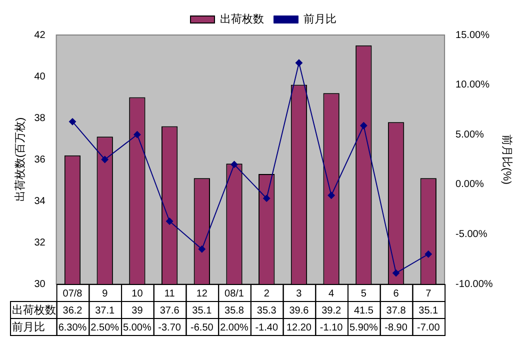 The width and height of the screenshot is (527, 341). What do you see at coordinates (170, 328) in the screenshot?
I see `data-label: -3.70` at bounding box center [170, 328].